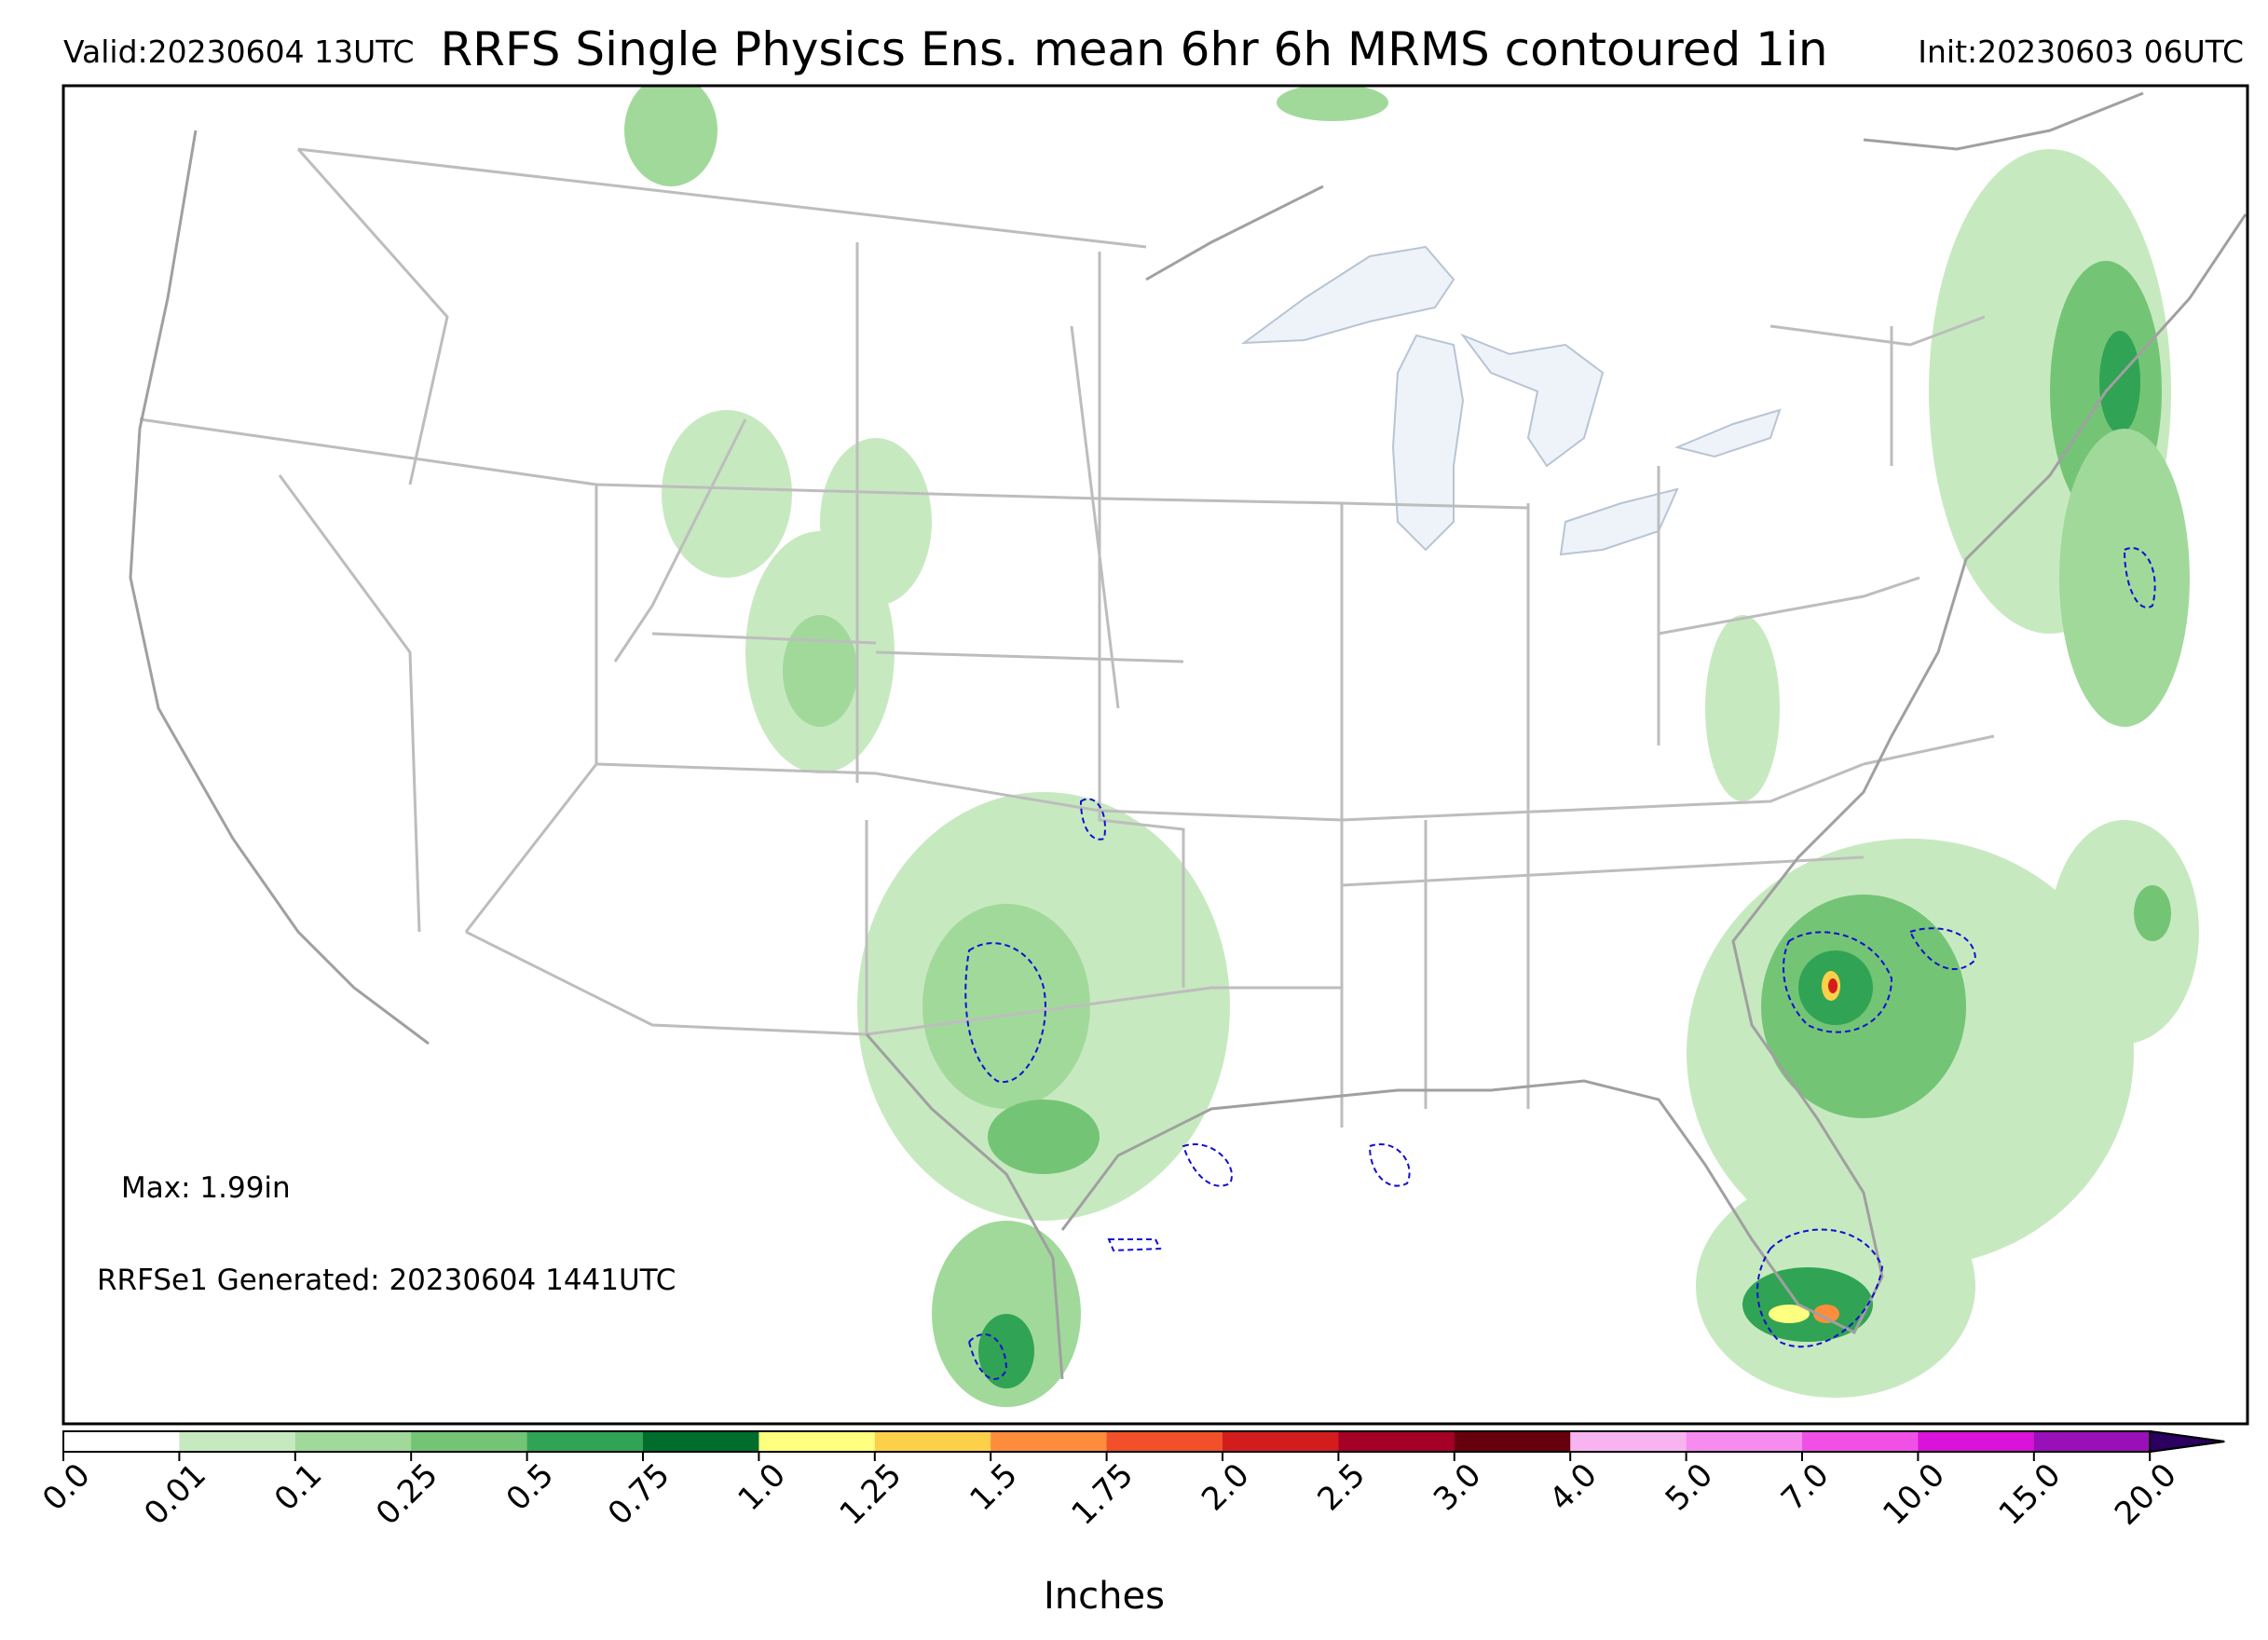  I want to click on colorbar-tick-label: 3.0, so click(1458, 1487).